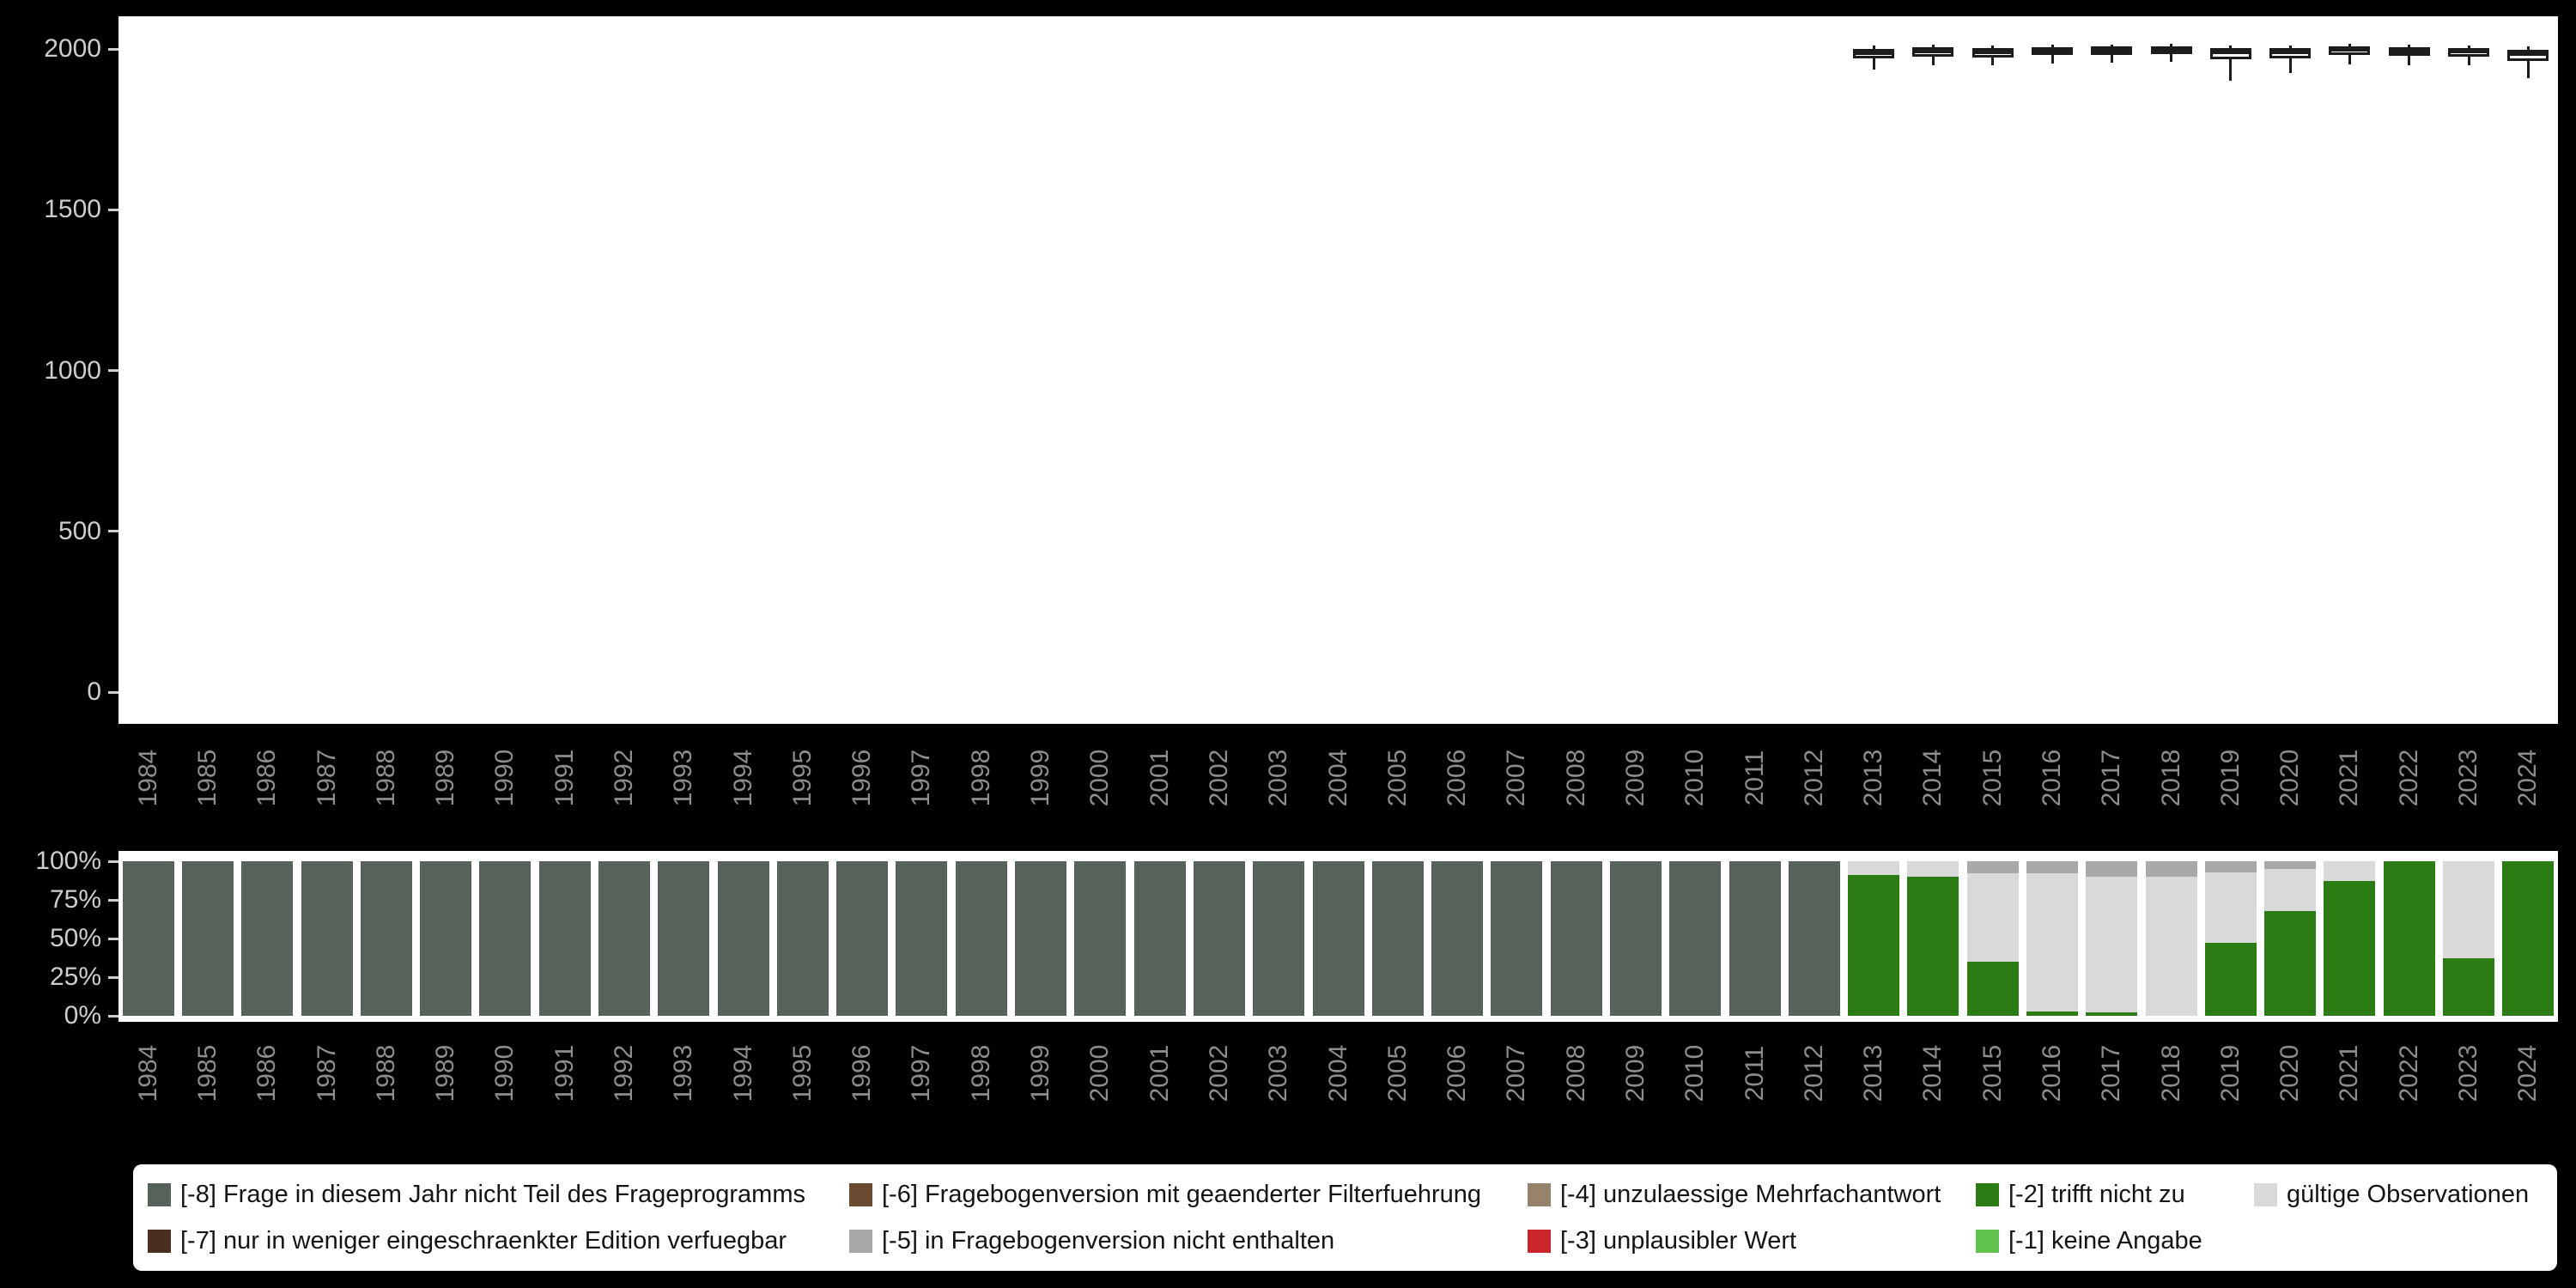 The image size is (2576, 1288). Describe the element at coordinates (2230, 778) in the screenshot. I see `boxplot-x-tick-label: 2019` at that location.